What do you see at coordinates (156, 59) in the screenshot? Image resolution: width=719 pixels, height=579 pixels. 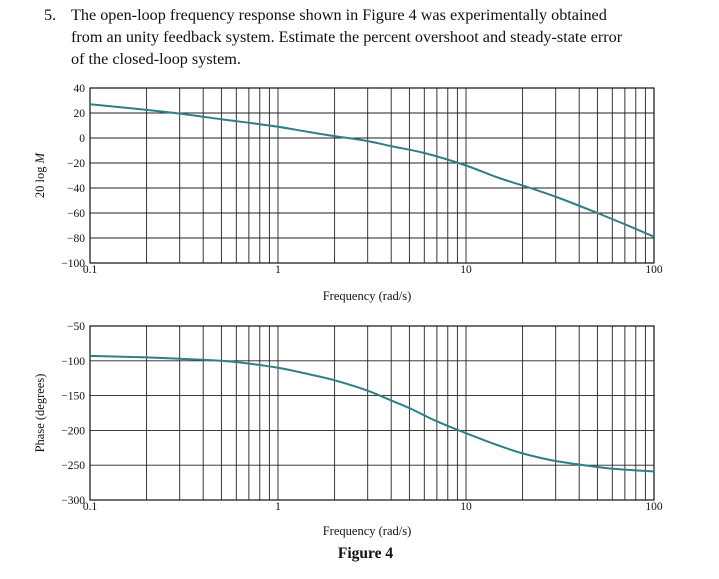 I see `problem-line-3: of the closed-loop system.` at bounding box center [156, 59].